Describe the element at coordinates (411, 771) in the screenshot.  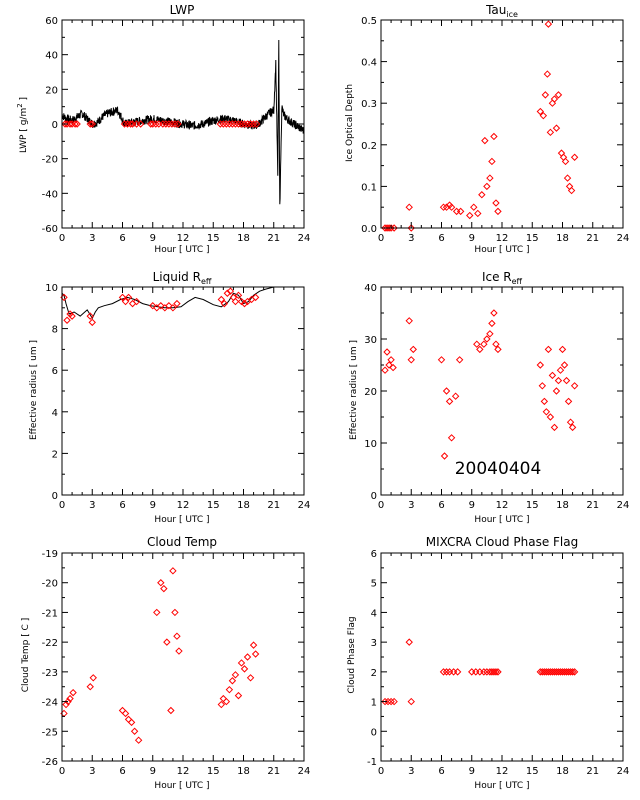
I see `x-tick-label: 3` at that location.